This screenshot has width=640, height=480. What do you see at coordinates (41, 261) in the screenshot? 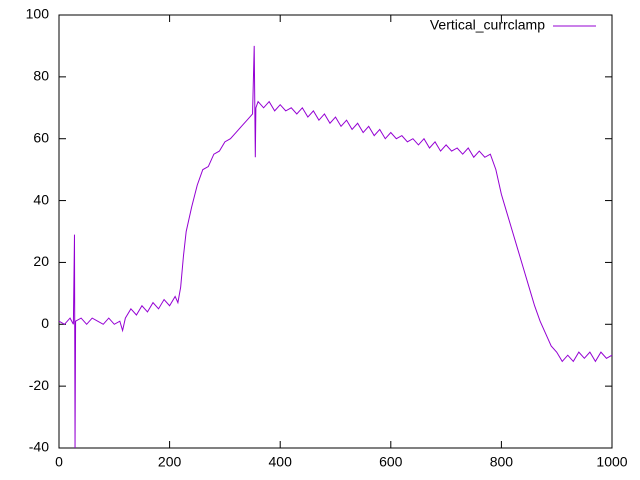
I see `y-tick-label: 20` at bounding box center [41, 261].